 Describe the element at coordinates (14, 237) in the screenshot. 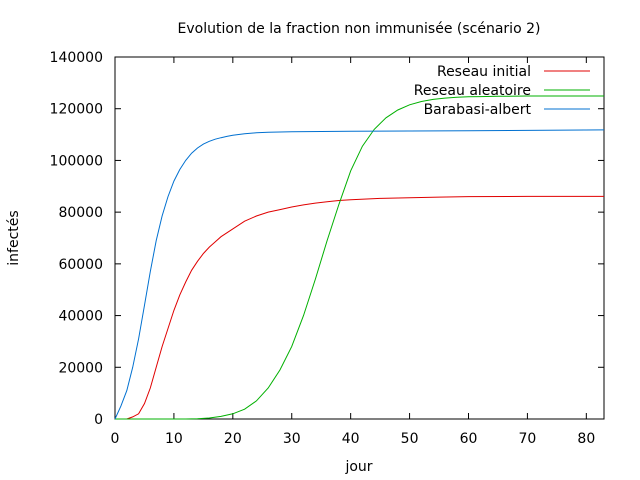

I see `y-axis-label: infectés` at that location.